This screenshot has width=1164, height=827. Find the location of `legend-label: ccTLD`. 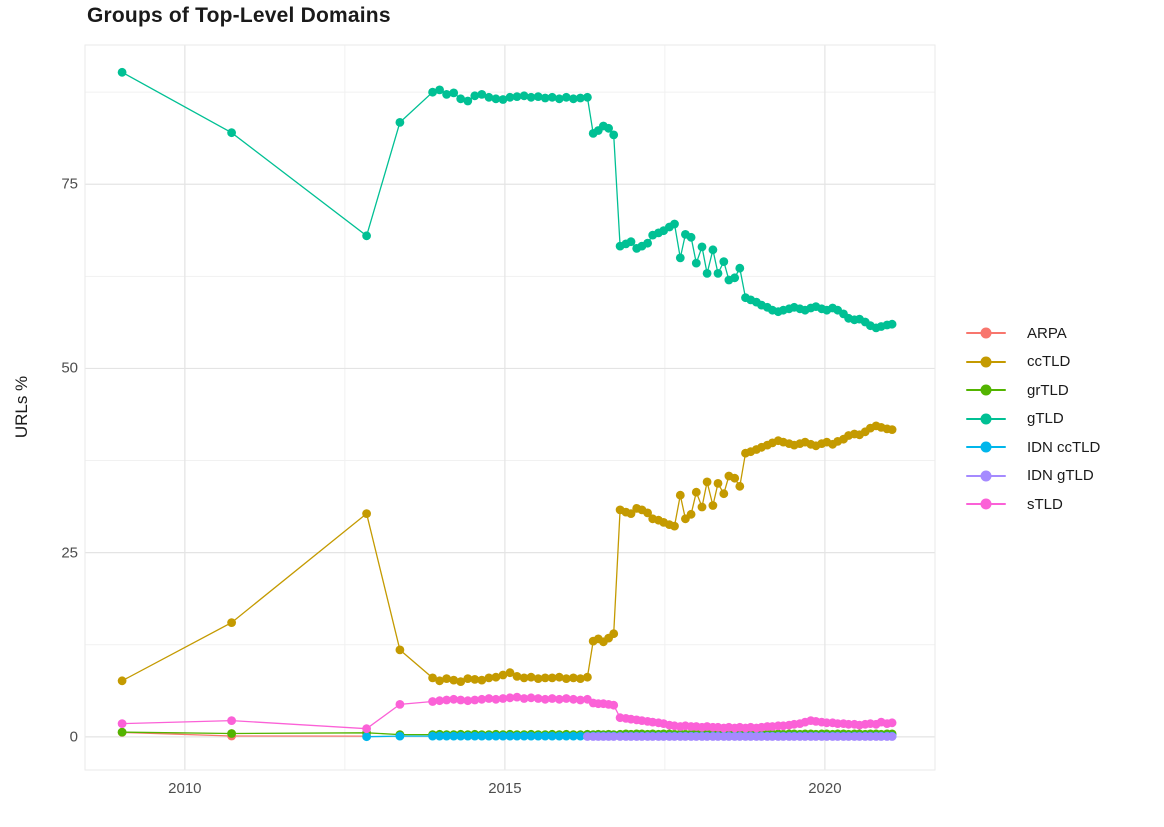

legend-label: ccTLD is located at coordinates (1049, 362).